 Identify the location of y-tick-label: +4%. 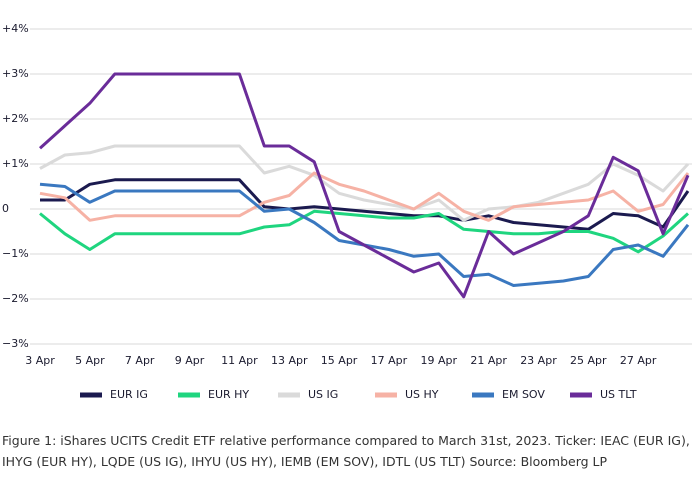
(15, 28).